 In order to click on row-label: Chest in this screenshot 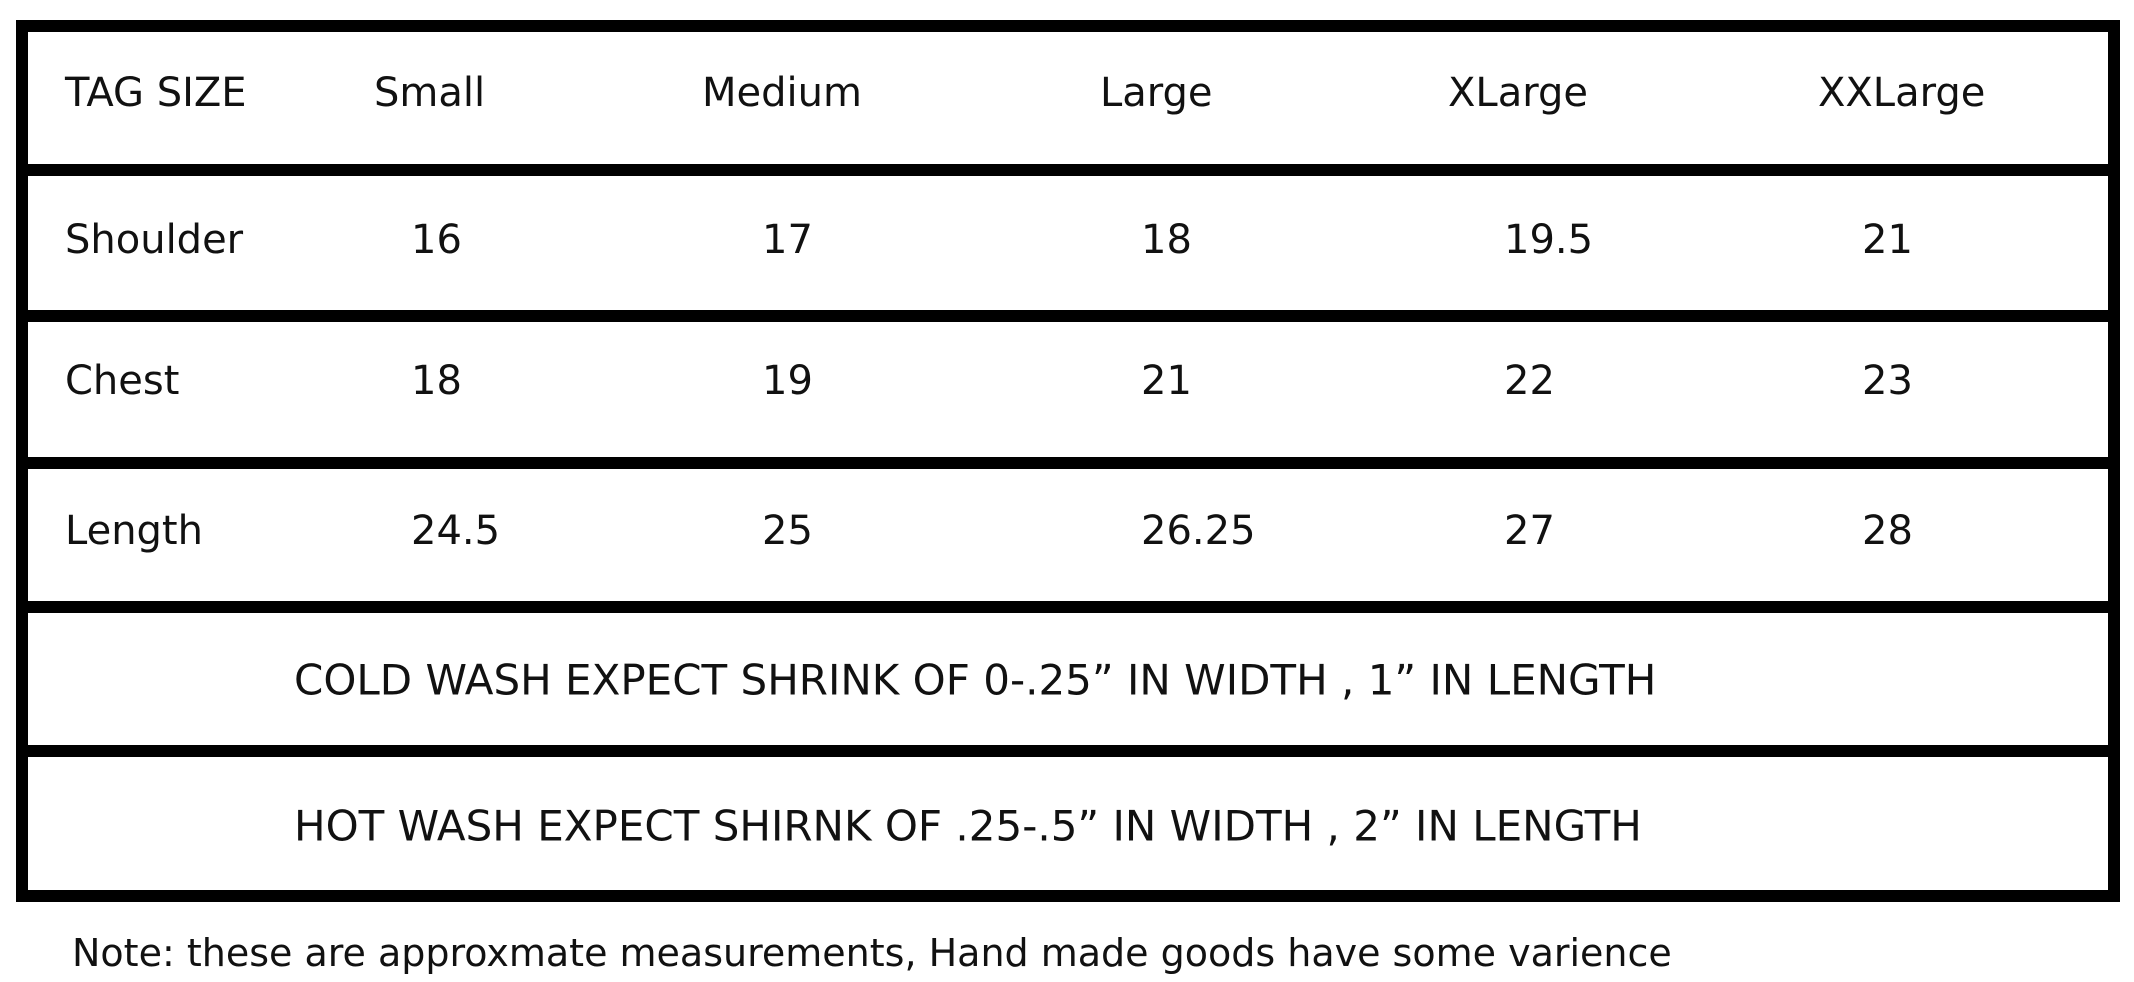, I will do `click(122, 381)`.